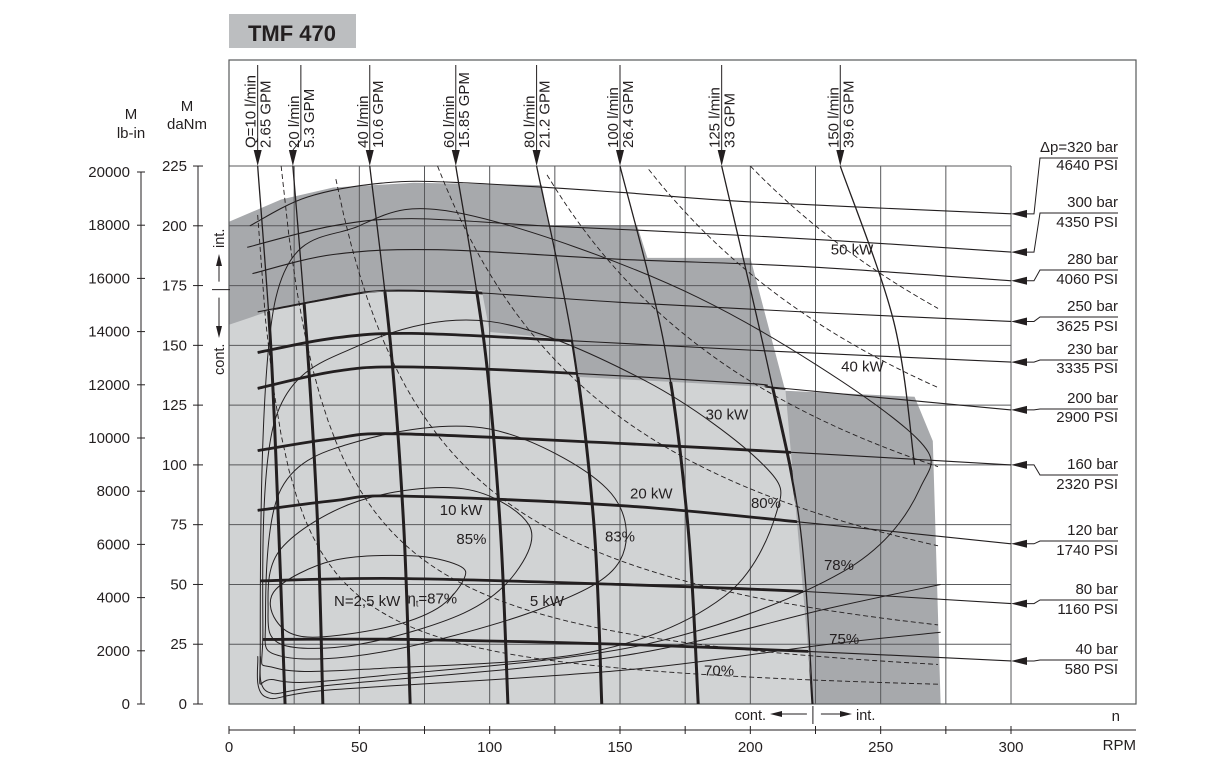 Image resolution: width=1227 pixels, height=780 pixels. Describe the element at coordinates (113, 651) in the screenshot. I see `y2-tick-label: 2000` at that location.